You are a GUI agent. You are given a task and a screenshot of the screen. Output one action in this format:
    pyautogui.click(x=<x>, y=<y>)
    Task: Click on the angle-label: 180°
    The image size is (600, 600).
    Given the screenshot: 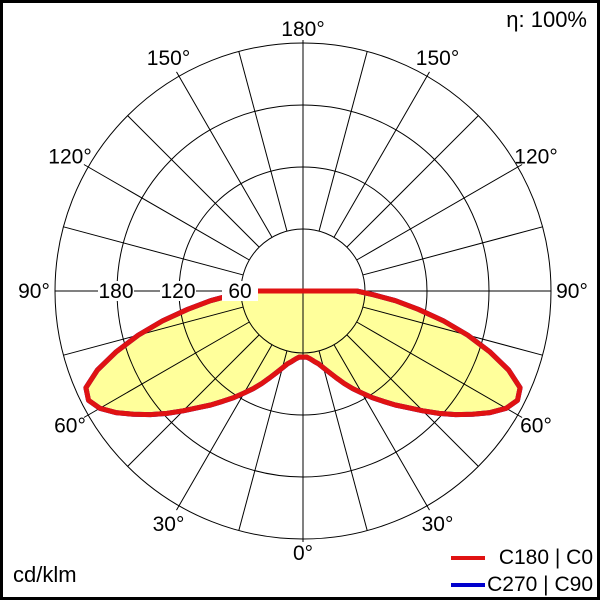 What is the action you would take?
    pyautogui.click(x=302, y=29)
    